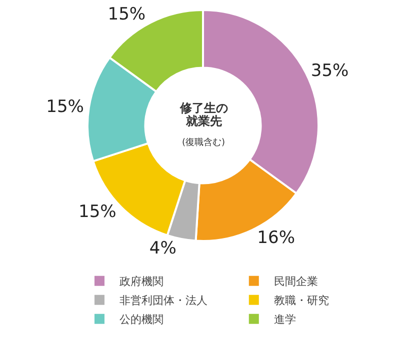 The width and height of the screenshot is (406, 350). I want to click on legend-label: 非営利団体・法人, so click(163, 301).